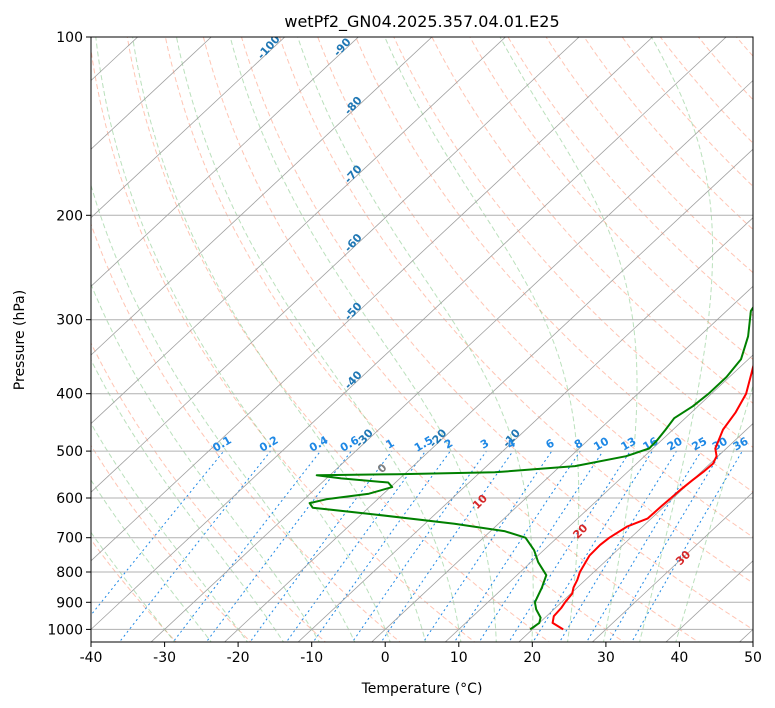  What do you see at coordinates (459, 658) in the screenshot?
I see `x-tick-label: 10` at bounding box center [459, 658].